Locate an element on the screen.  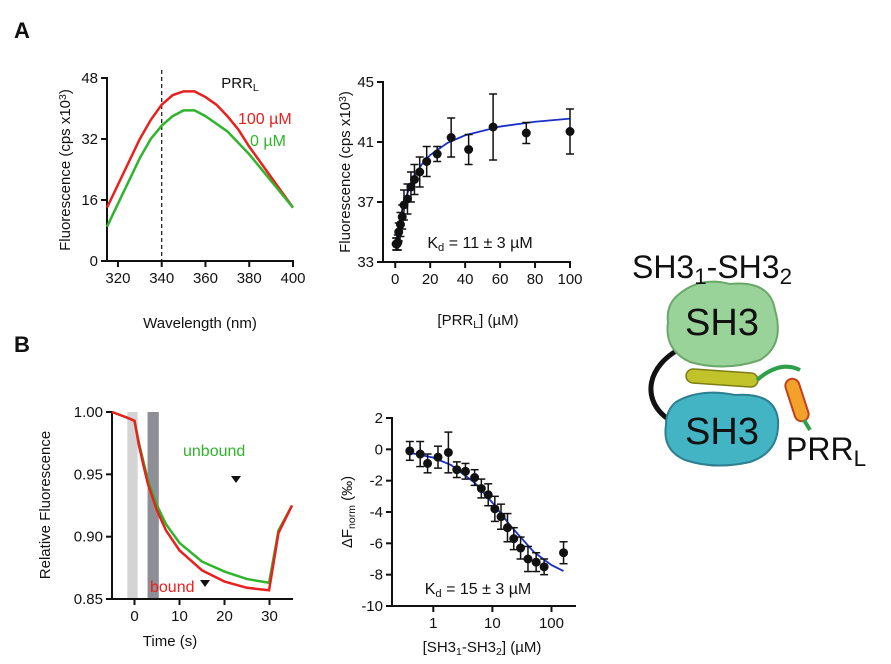
x-axis-label: [PRRL] (µM) is located at coordinates (477, 321).